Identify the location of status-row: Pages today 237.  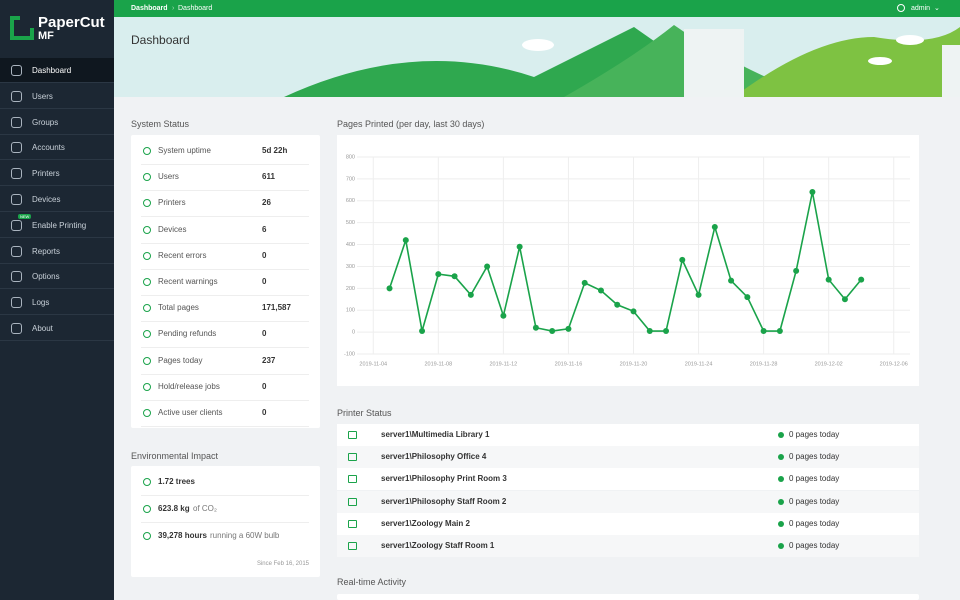
(225, 361).